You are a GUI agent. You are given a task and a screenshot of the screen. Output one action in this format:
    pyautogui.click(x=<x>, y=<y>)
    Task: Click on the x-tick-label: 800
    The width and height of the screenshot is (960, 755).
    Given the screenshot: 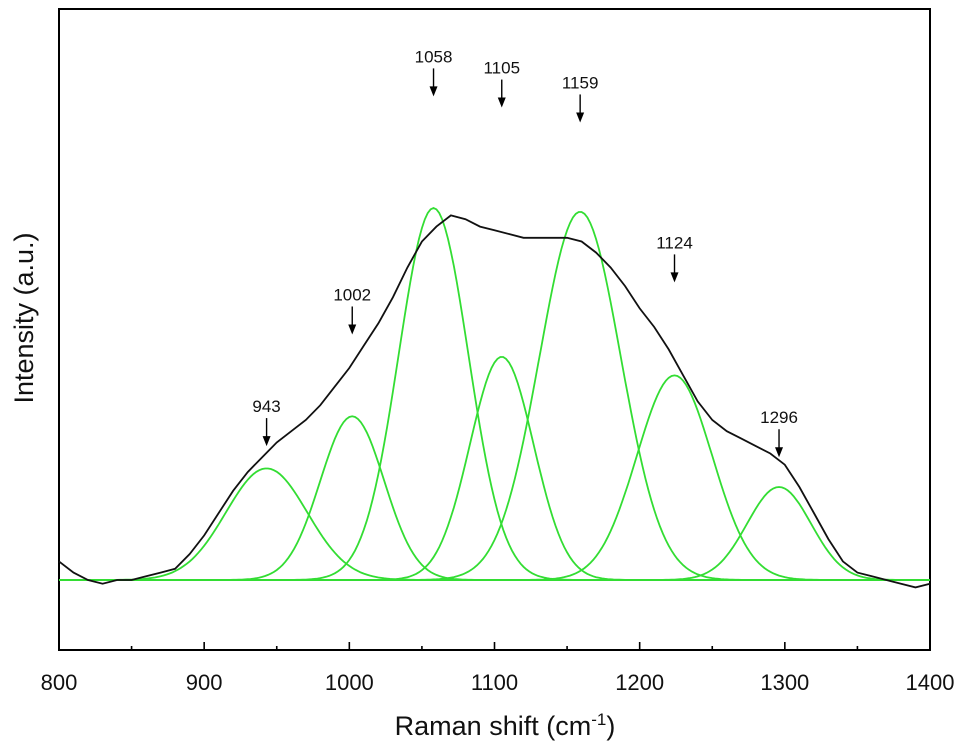 What is the action you would take?
    pyautogui.click(x=59, y=682)
    